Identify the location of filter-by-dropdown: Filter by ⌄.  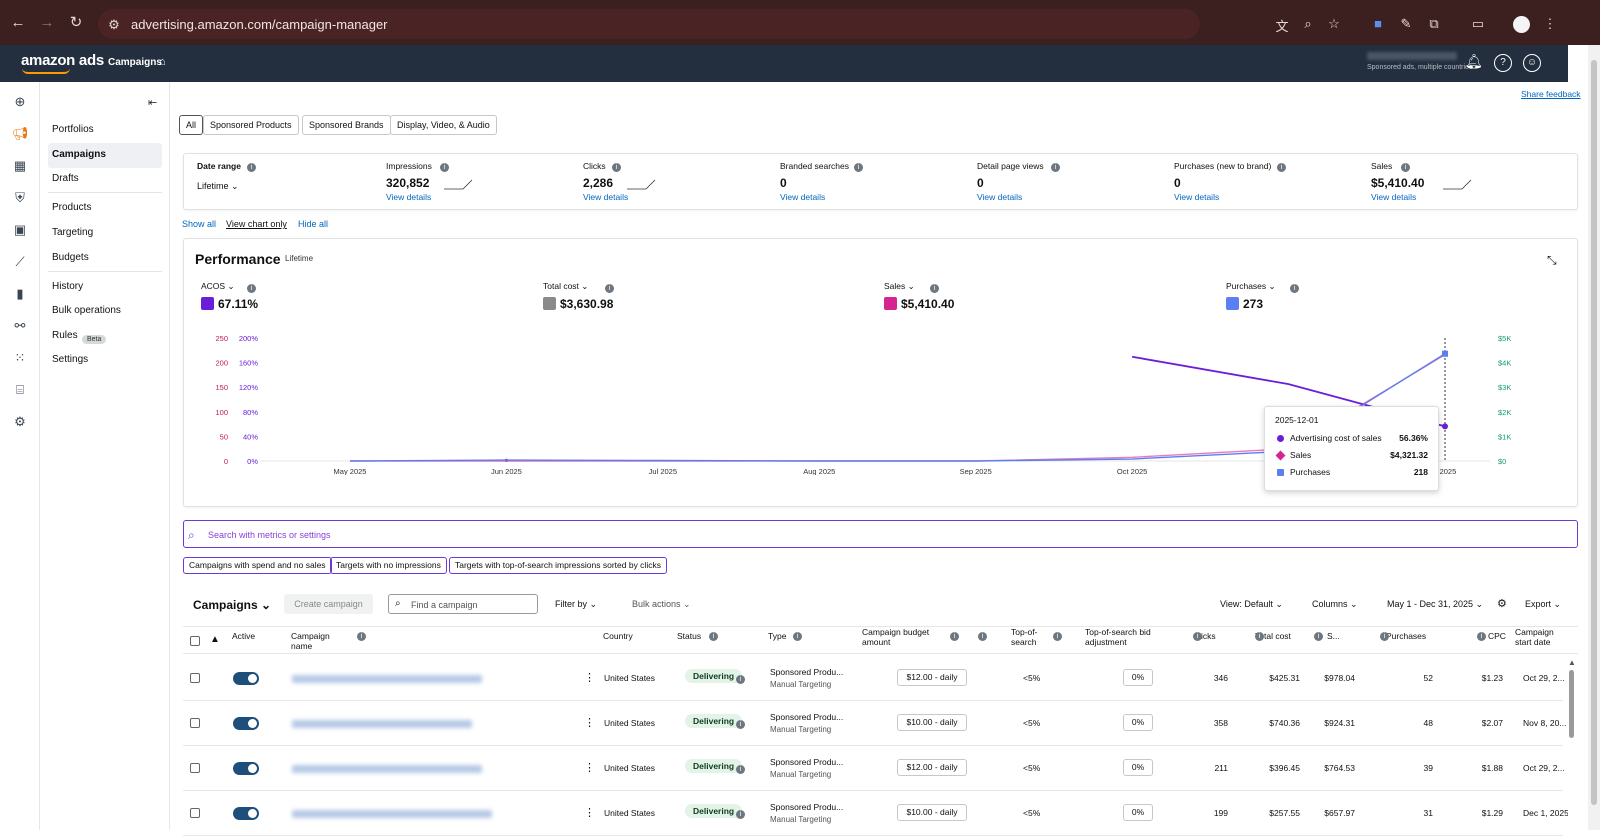
(576, 604).